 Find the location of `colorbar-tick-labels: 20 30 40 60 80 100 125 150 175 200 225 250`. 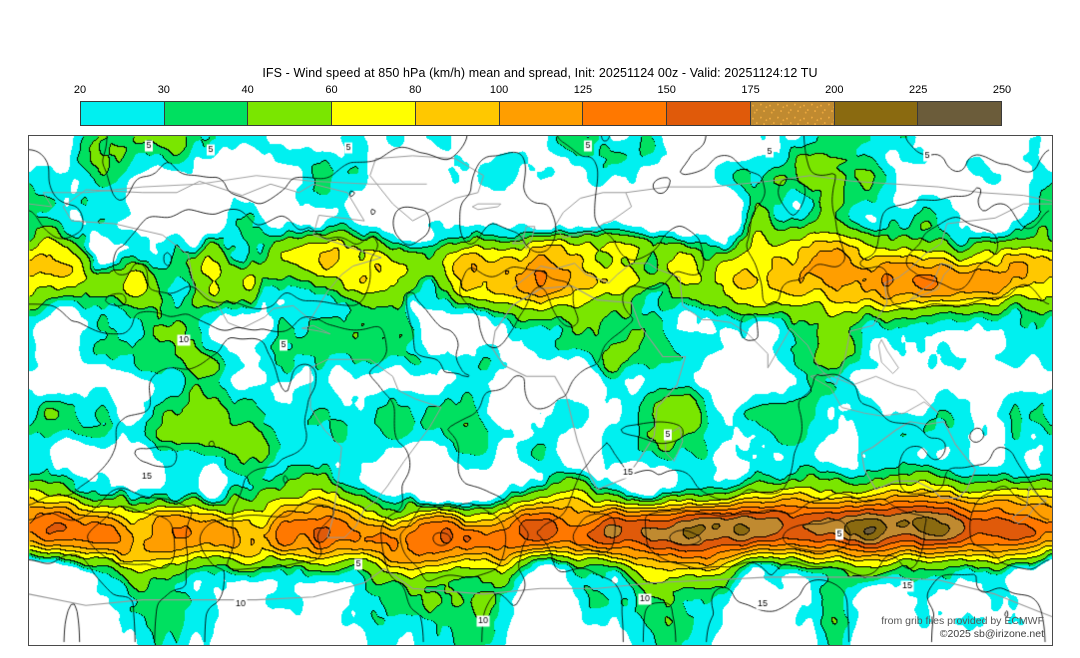

colorbar-tick-labels: 20 30 40 60 80 100 125 150 175 200 225 250 is located at coordinates (542, 92).